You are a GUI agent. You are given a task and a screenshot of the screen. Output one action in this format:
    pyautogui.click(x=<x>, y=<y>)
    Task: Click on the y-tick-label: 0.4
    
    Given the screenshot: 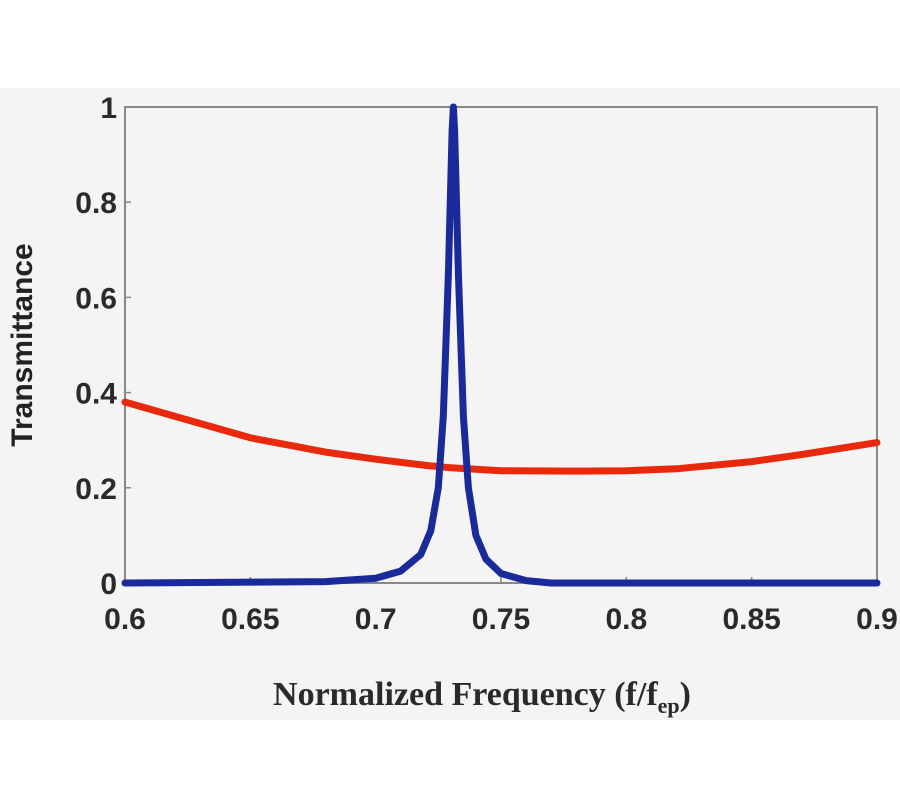 What is the action you would take?
    pyautogui.click(x=96, y=394)
    